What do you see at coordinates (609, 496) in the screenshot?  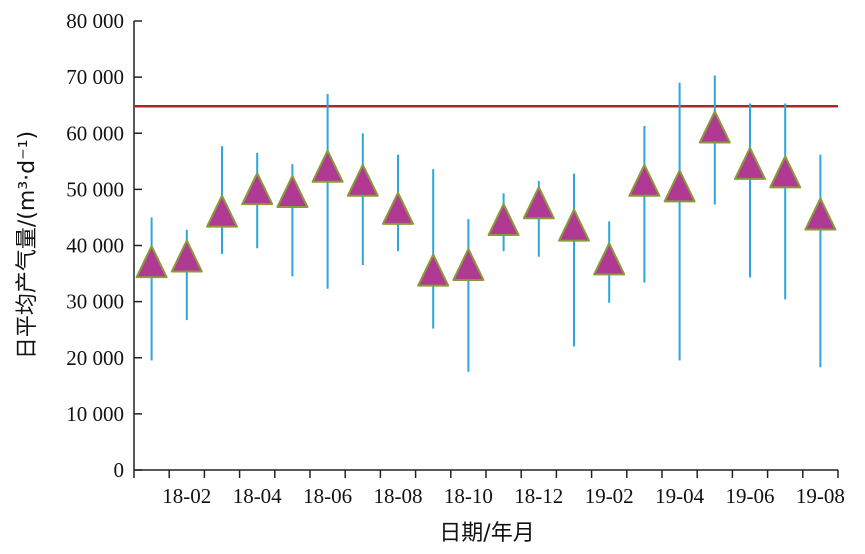 I see `x-tick-label: 19-02` at bounding box center [609, 496].